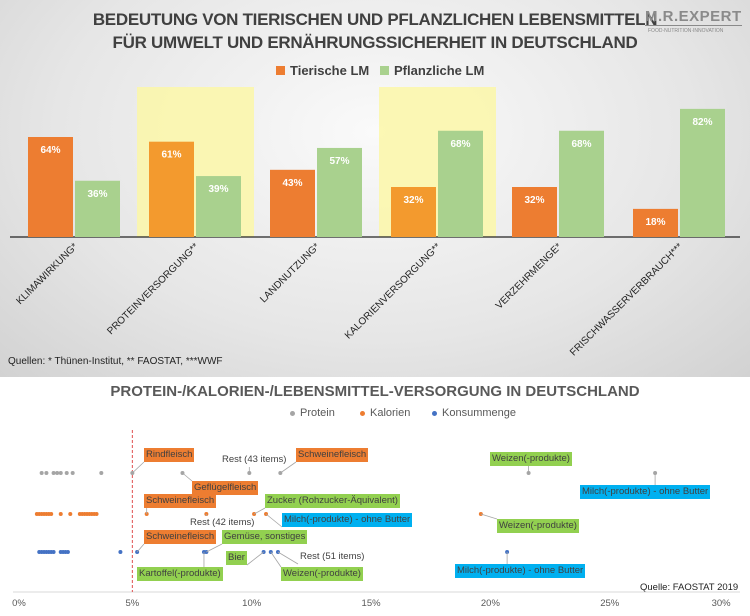  Describe the element at coordinates (236, 558) in the screenshot. I see `annotation-label: Bier` at that location.